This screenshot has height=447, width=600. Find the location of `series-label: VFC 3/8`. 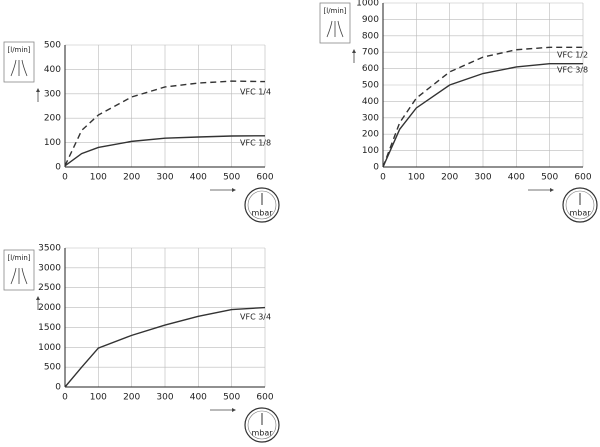

series-label: VFC 3/8 is located at coordinates (572, 70).